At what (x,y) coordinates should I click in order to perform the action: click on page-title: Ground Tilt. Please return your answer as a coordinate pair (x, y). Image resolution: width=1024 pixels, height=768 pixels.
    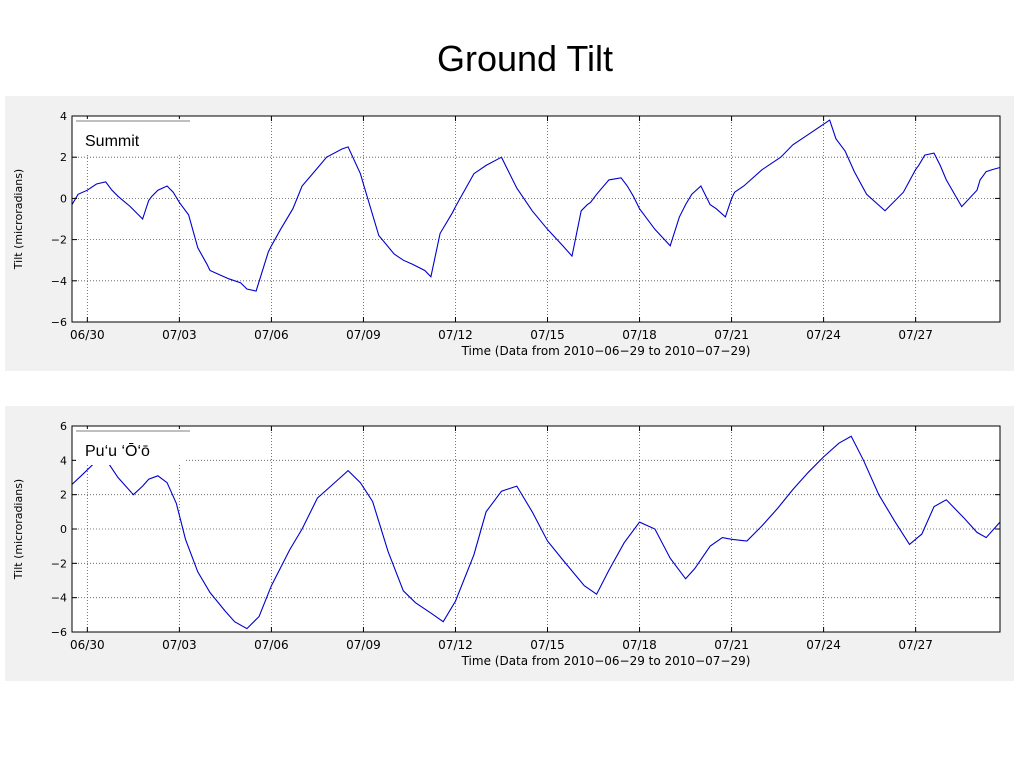
    Looking at the image, I should click on (525, 58).